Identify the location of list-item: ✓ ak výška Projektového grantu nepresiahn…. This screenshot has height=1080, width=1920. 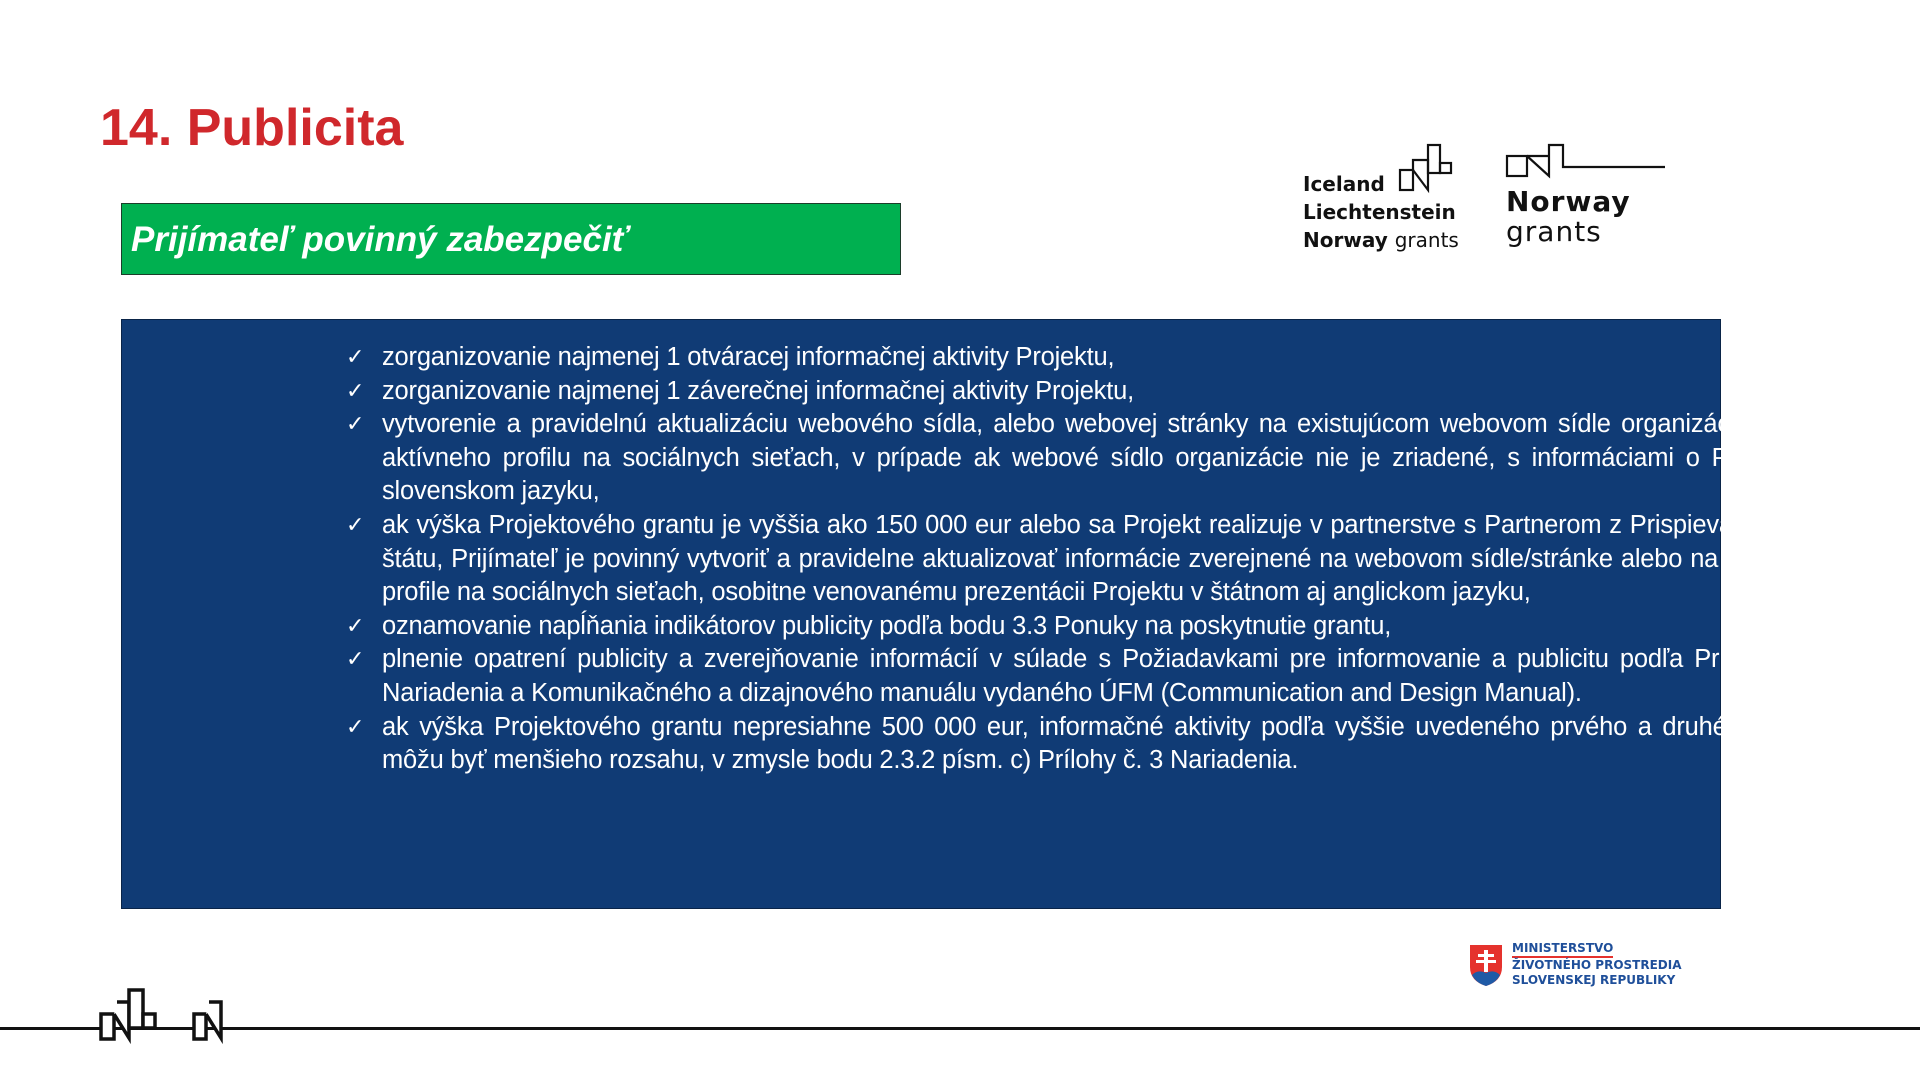
(1087, 744).